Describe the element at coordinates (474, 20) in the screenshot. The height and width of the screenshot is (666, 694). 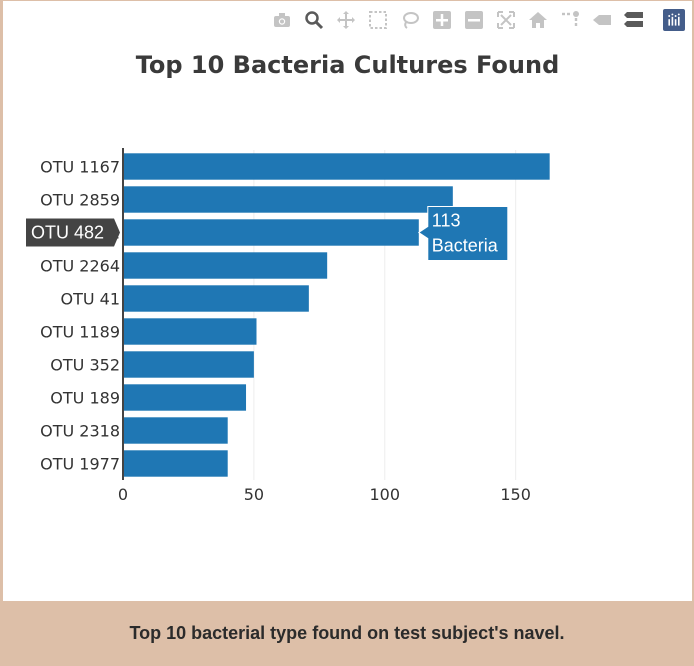
I see `zoom-out-icon` at that location.